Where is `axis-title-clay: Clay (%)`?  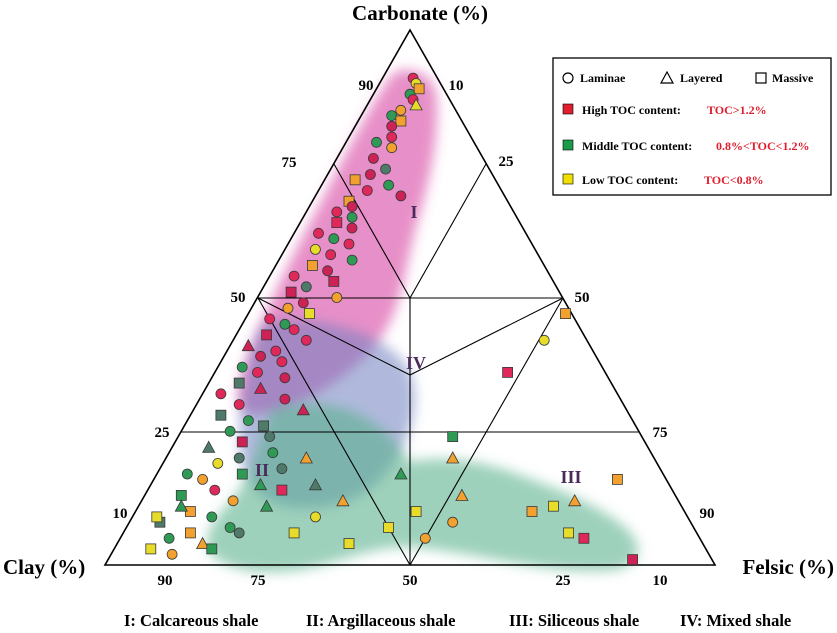
axis-title-clay: Clay (%) is located at coordinates (44, 567).